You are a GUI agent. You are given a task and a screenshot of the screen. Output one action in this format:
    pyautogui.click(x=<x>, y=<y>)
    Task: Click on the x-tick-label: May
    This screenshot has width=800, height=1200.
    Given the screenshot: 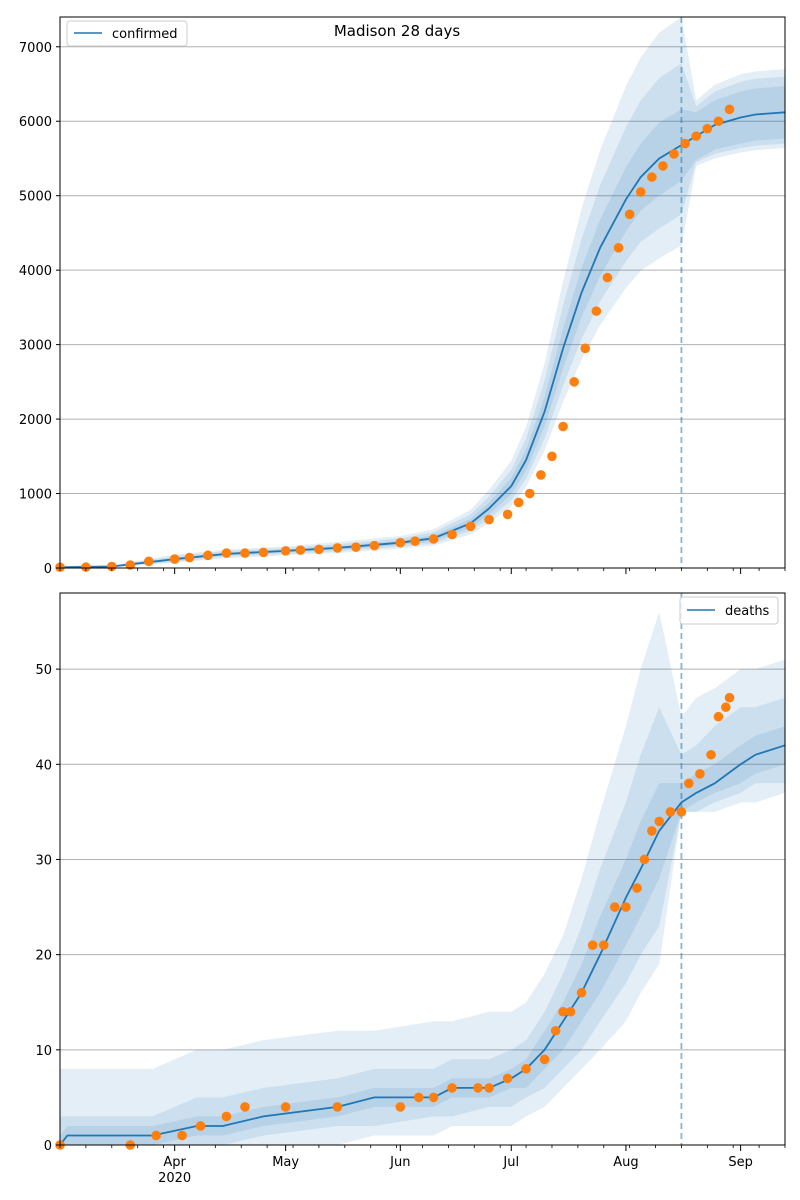 What is the action you would take?
    pyautogui.click(x=285, y=1162)
    